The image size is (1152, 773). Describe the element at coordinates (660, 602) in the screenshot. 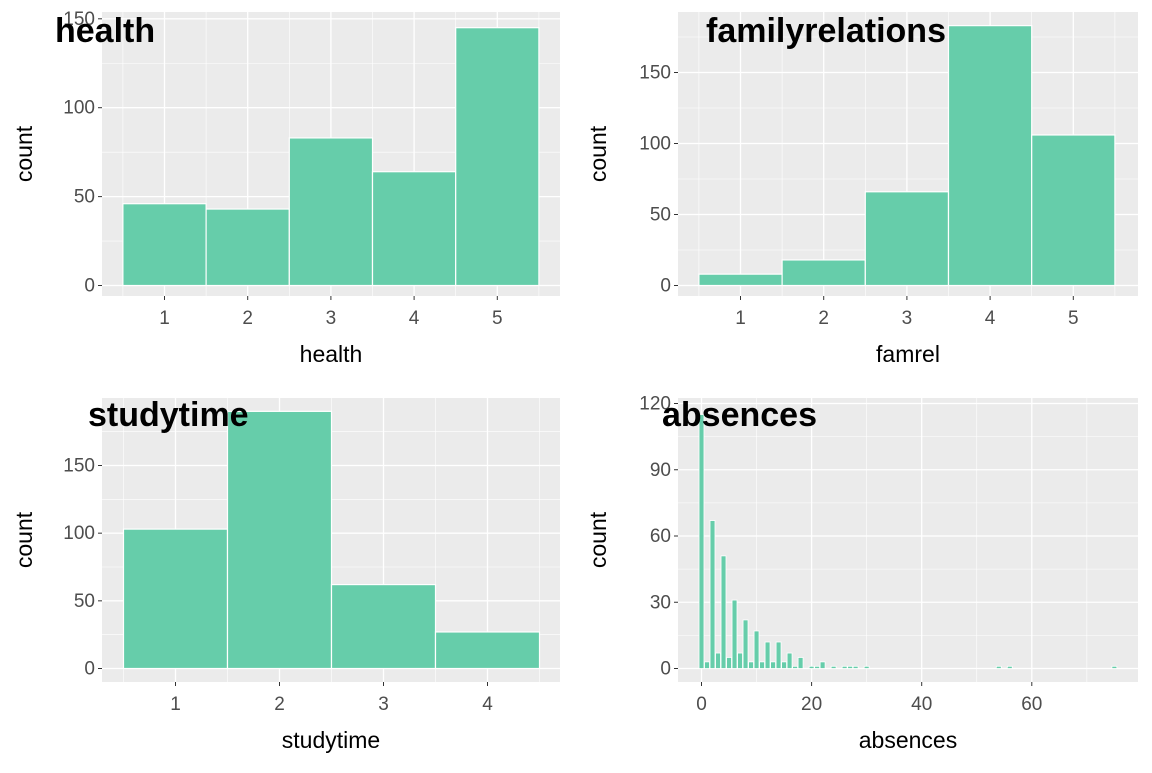

I see `y-tick-label: 30` at that location.